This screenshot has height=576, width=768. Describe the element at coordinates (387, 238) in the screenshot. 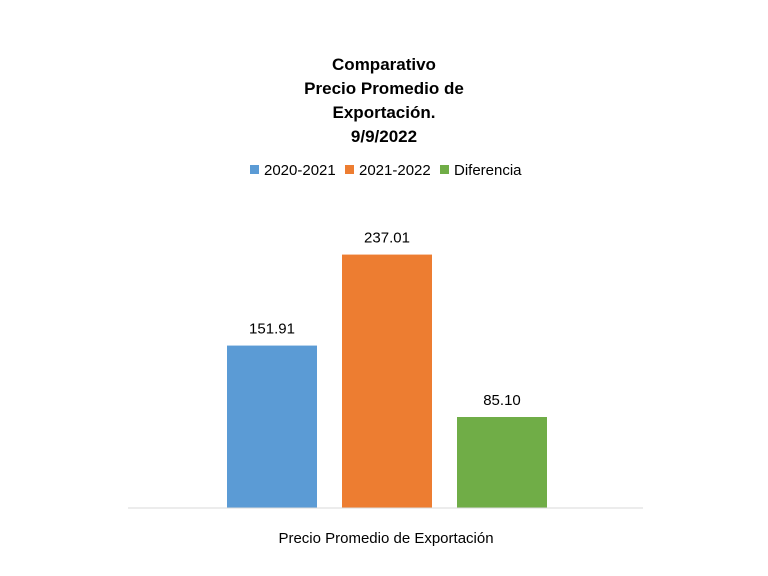

I see `data-label-2021-2022: 237.01` at that location.